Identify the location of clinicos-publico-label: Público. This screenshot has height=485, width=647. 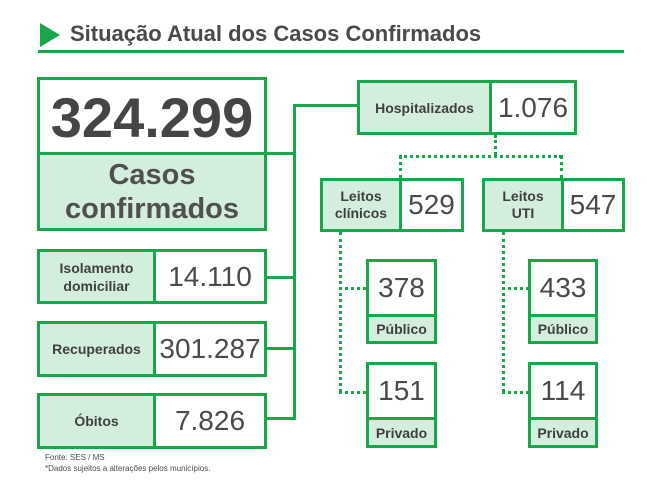
(401, 329).